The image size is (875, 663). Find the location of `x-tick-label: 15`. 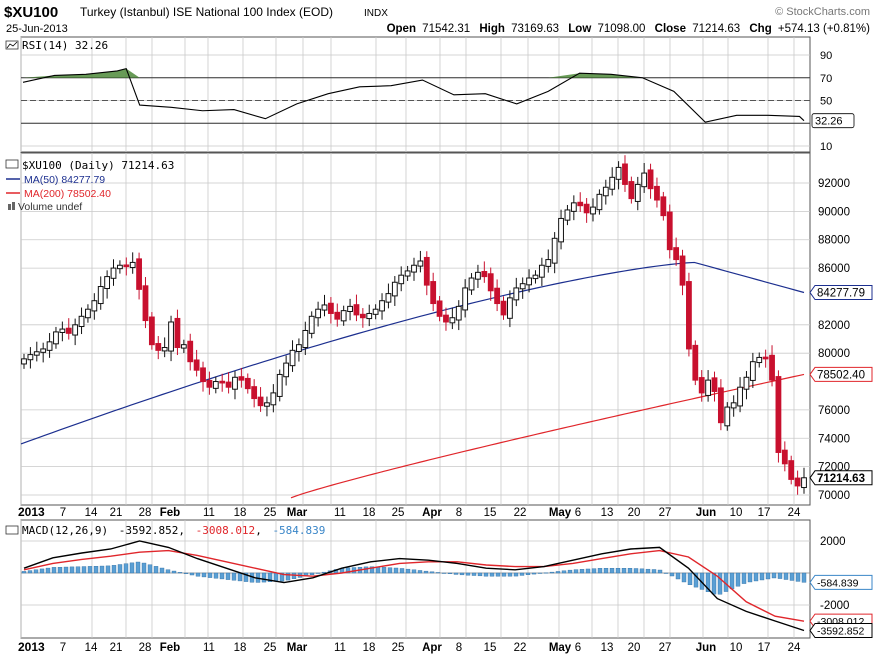

x-tick-label: 15 is located at coordinates (490, 648).